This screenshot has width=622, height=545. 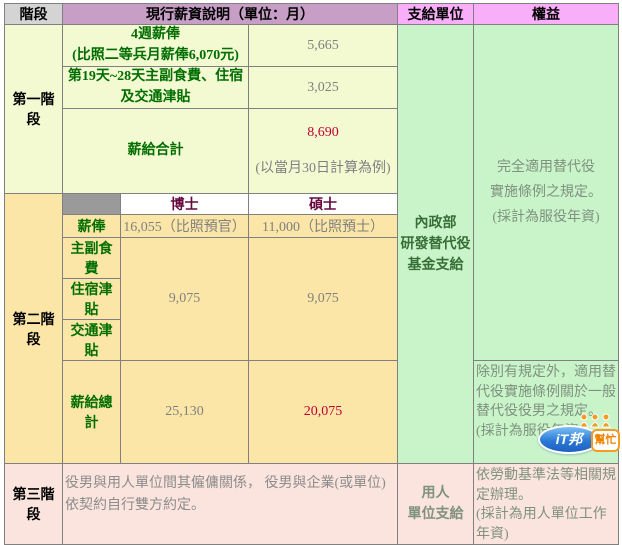 I want to click on stage1-total-note: (以當月30日計算為例), so click(x=323, y=168).